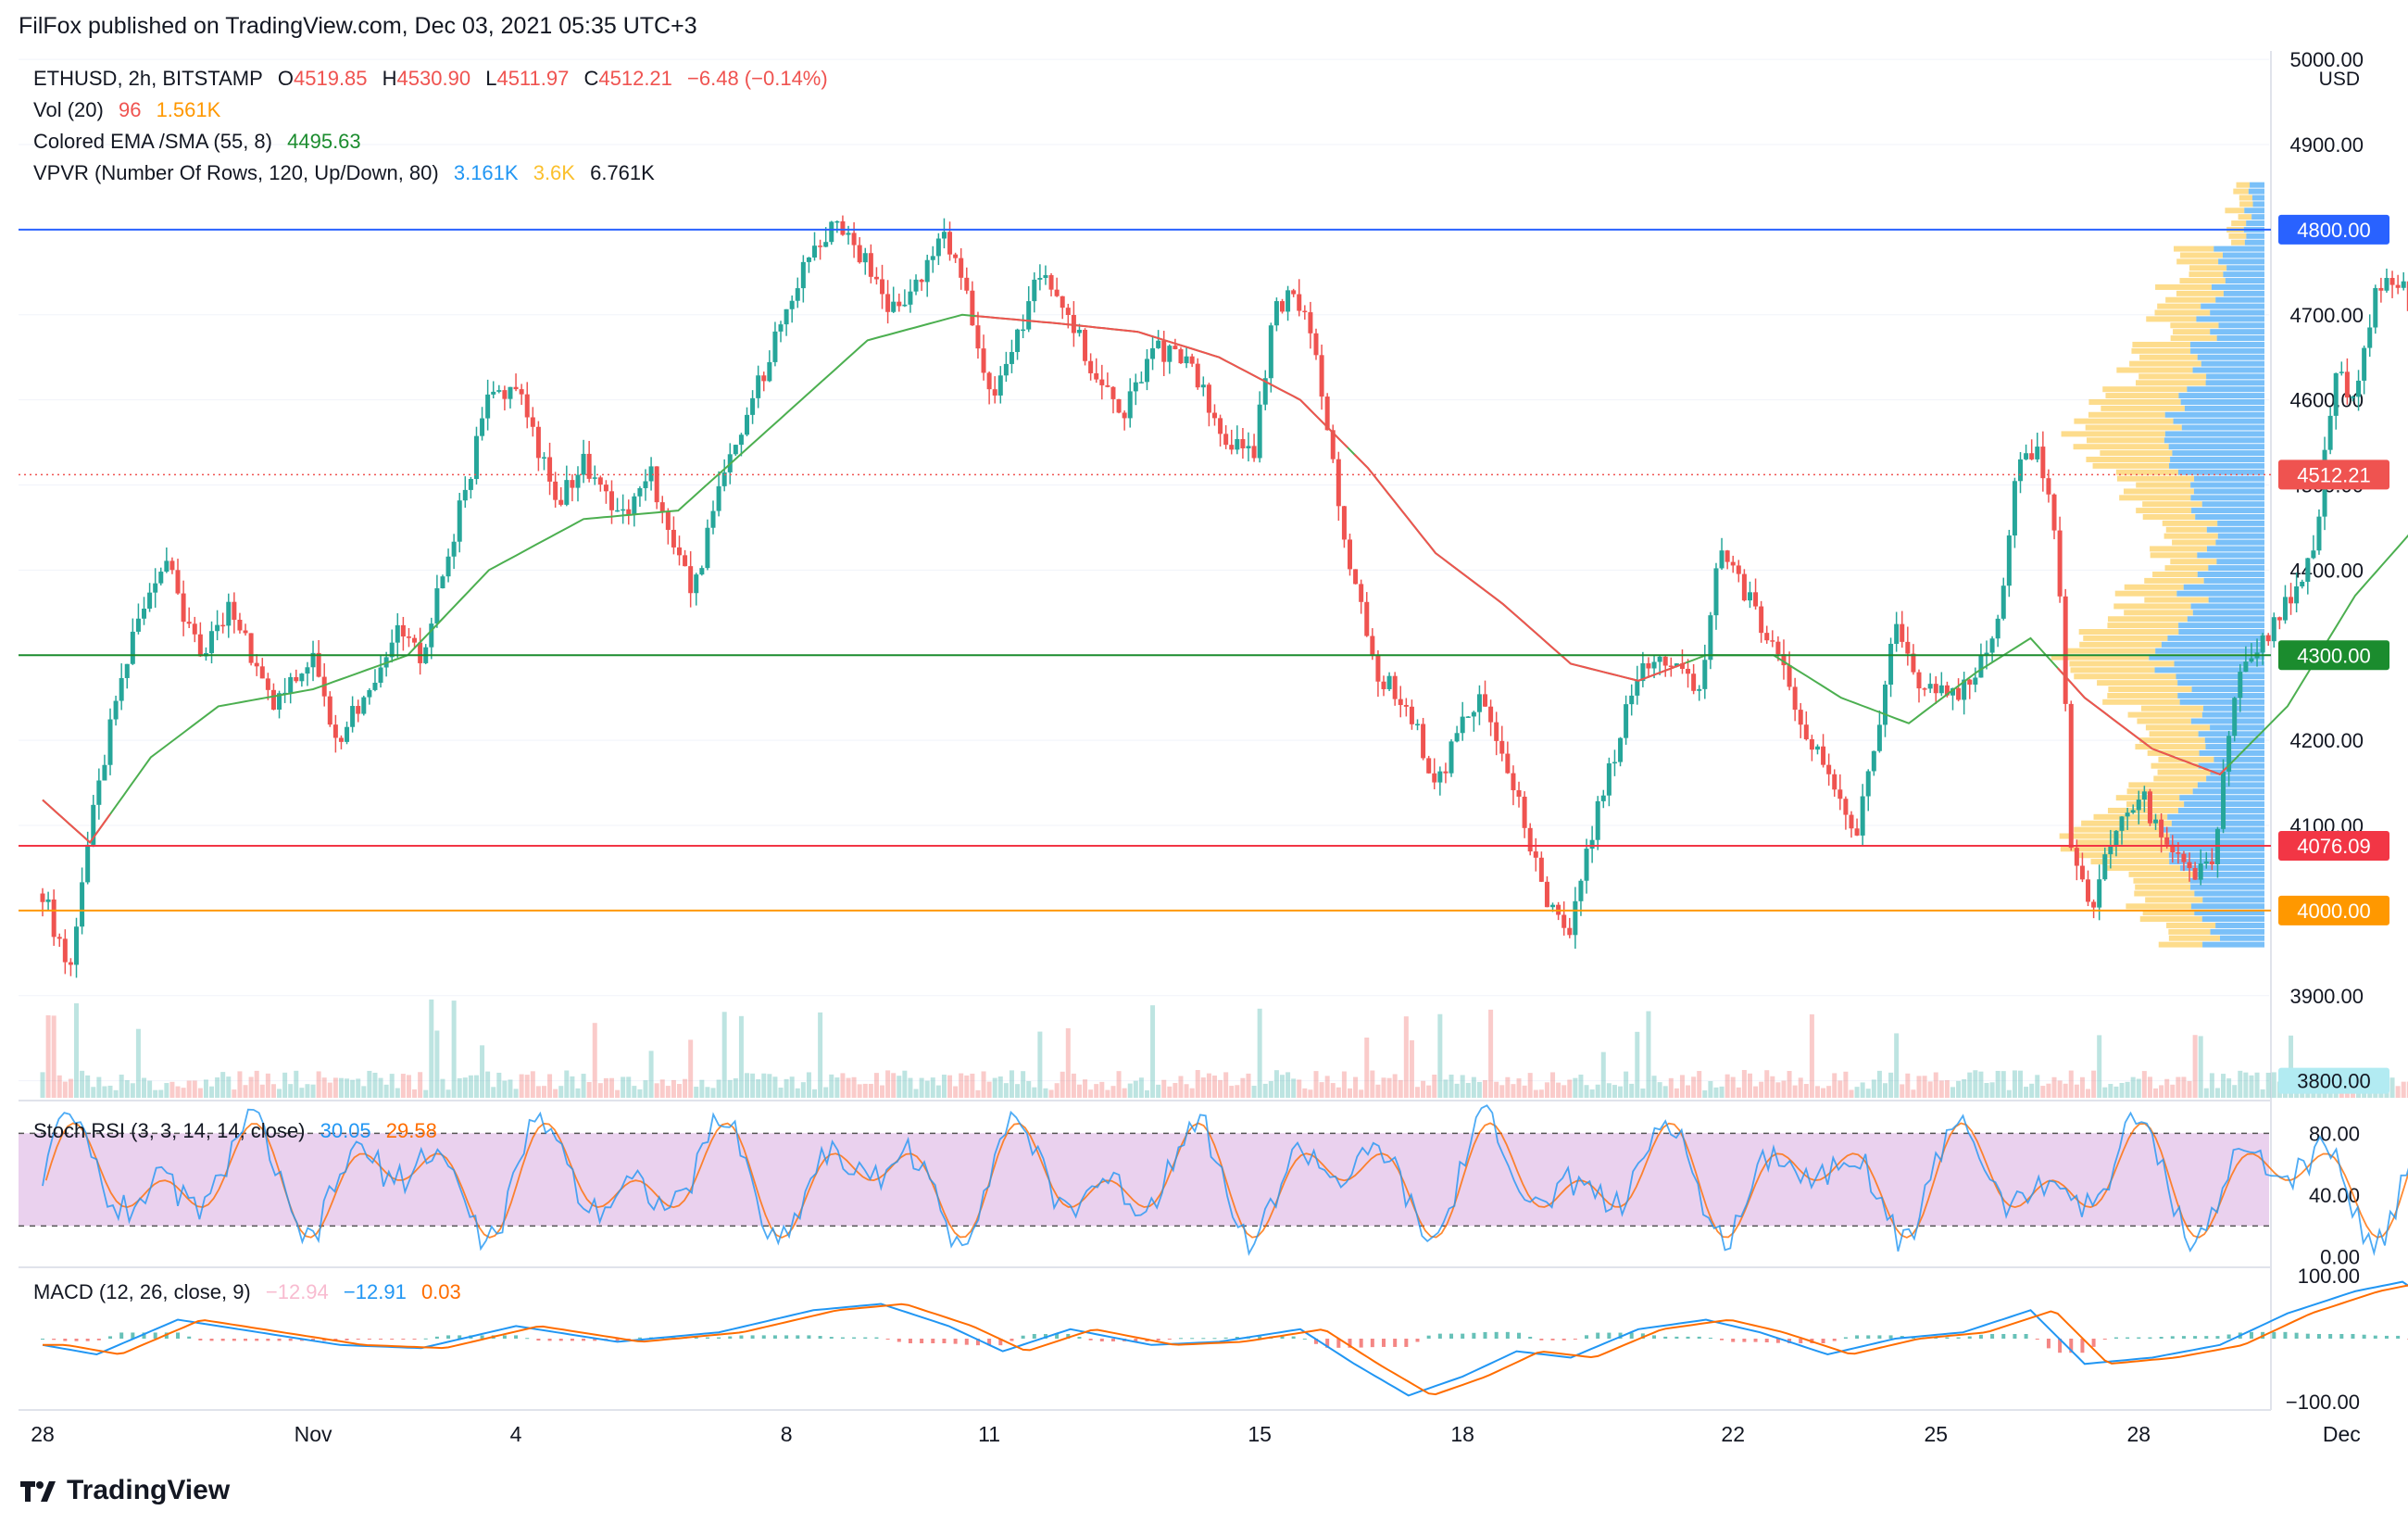 The width and height of the screenshot is (2408, 1523). I want to click on tradingview-footer: TradingView, so click(125, 1490).